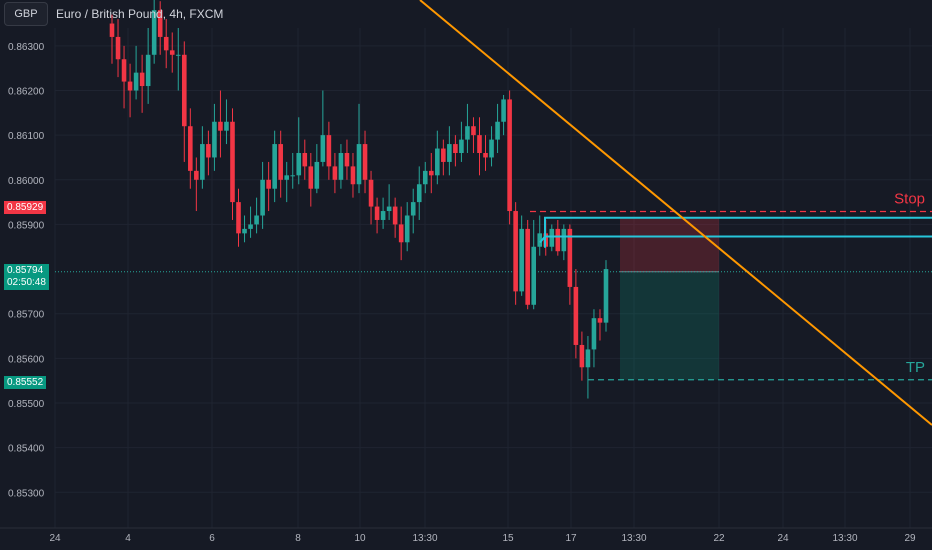  Describe the element at coordinates (128, 538) in the screenshot. I see `x-tick-label: 4` at that location.